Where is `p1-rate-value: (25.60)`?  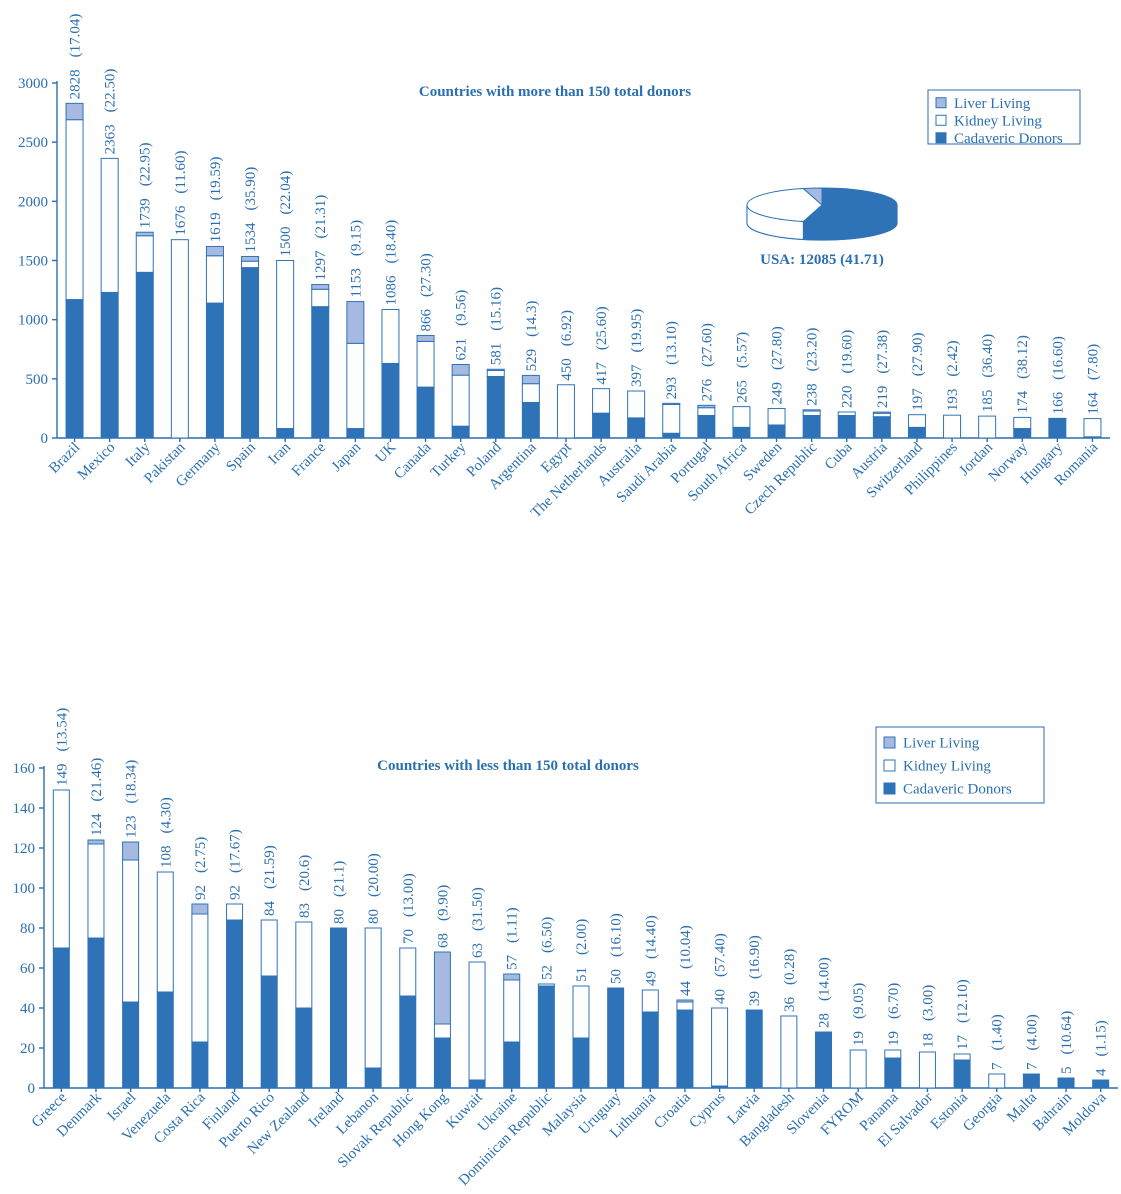
p1-rate-value: (25.60) is located at coordinates (602, 328).